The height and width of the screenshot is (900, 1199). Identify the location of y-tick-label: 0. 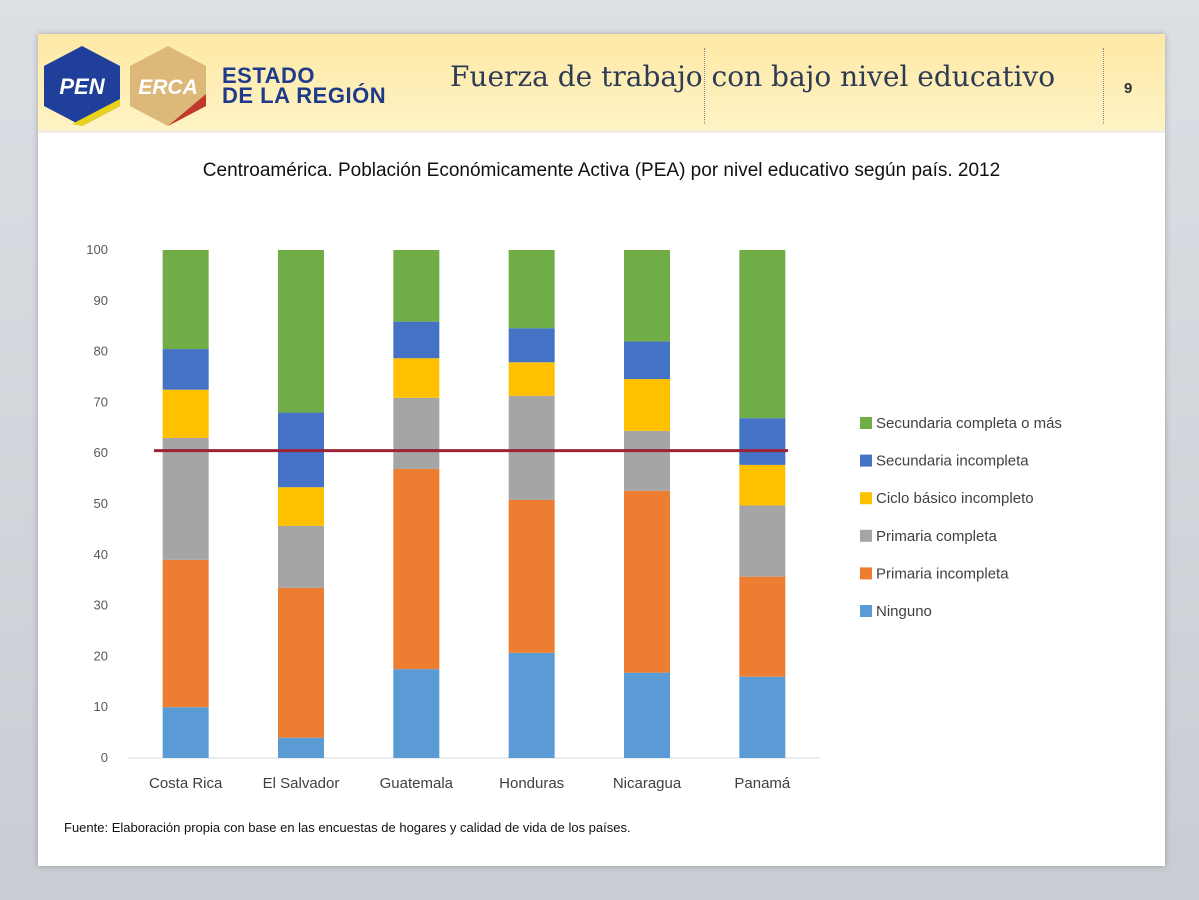
(104, 757).